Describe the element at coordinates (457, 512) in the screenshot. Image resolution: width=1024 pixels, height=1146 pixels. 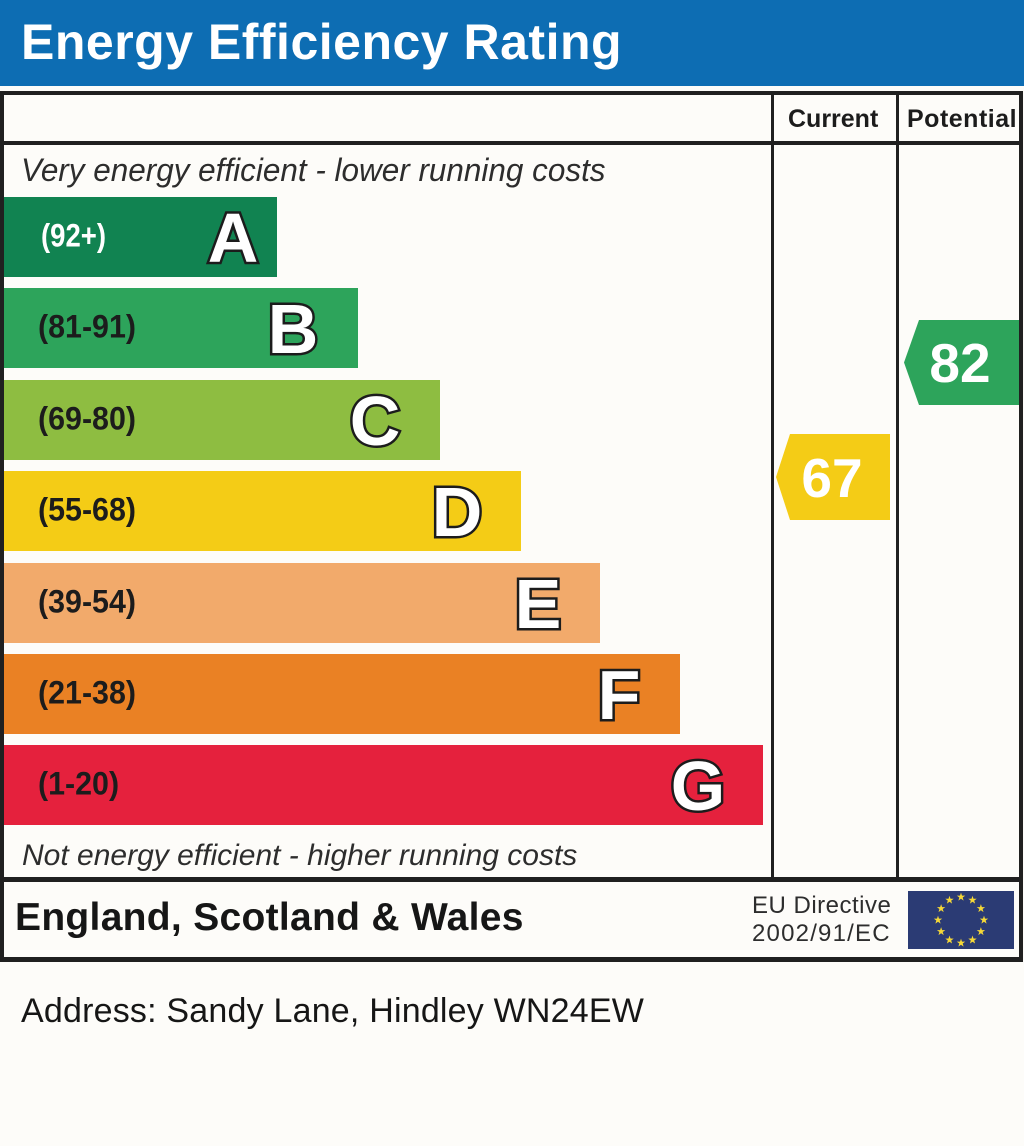
I see `svg-text: D` at that location.